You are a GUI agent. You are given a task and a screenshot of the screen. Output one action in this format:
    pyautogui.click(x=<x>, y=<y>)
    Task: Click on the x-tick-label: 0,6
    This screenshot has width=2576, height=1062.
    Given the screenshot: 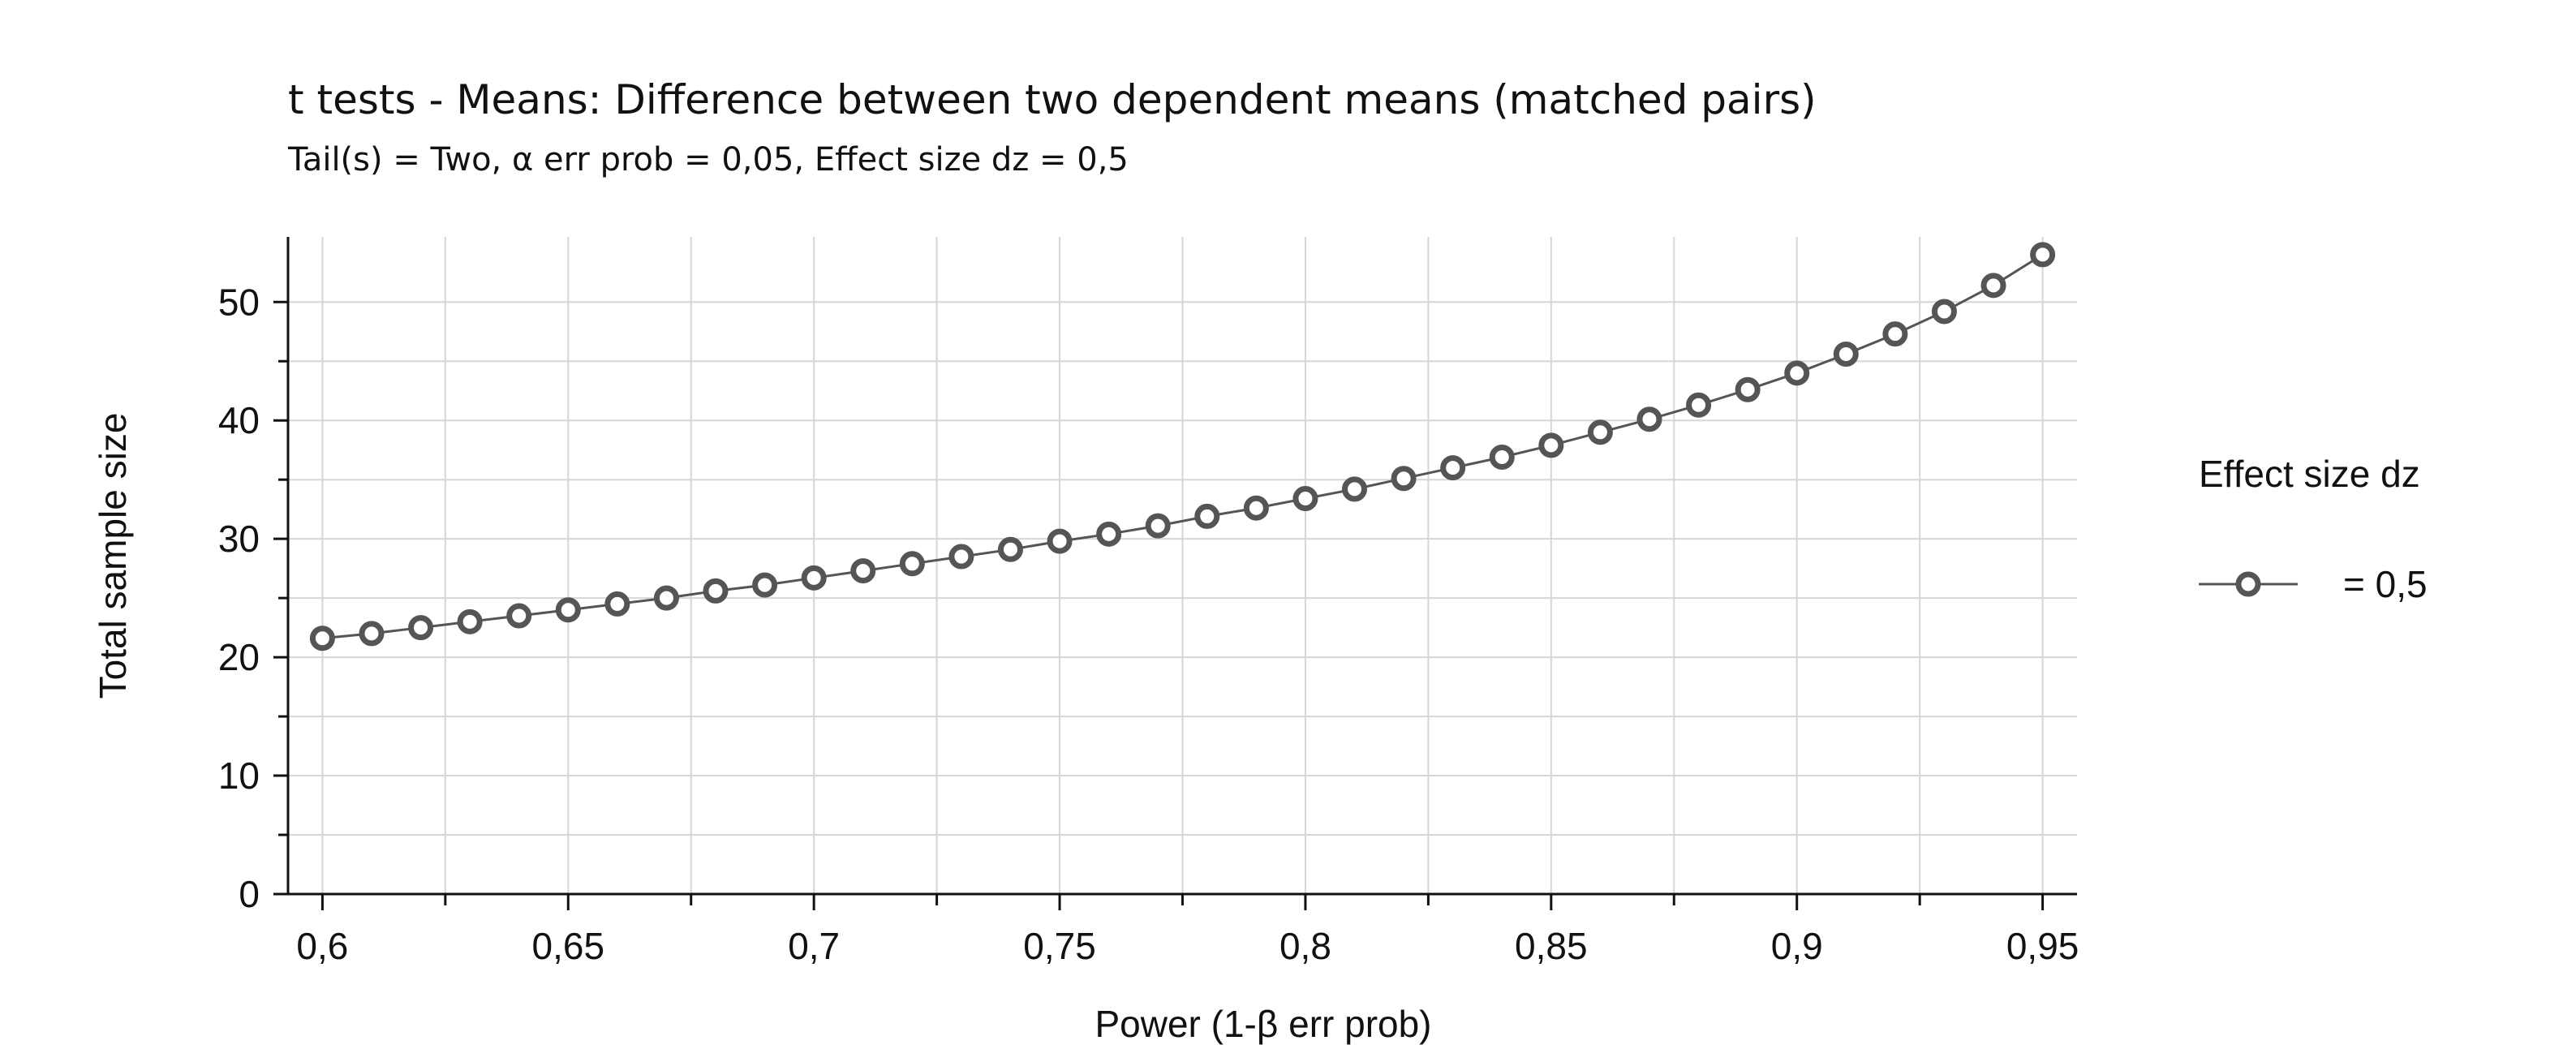 What is the action you would take?
    pyautogui.click(x=322, y=946)
    